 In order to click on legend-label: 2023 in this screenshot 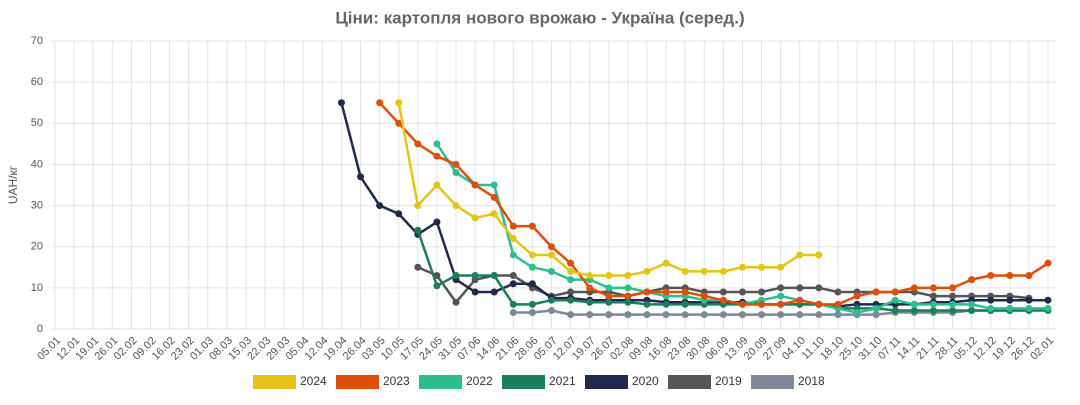, I will do `click(396, 381)`.